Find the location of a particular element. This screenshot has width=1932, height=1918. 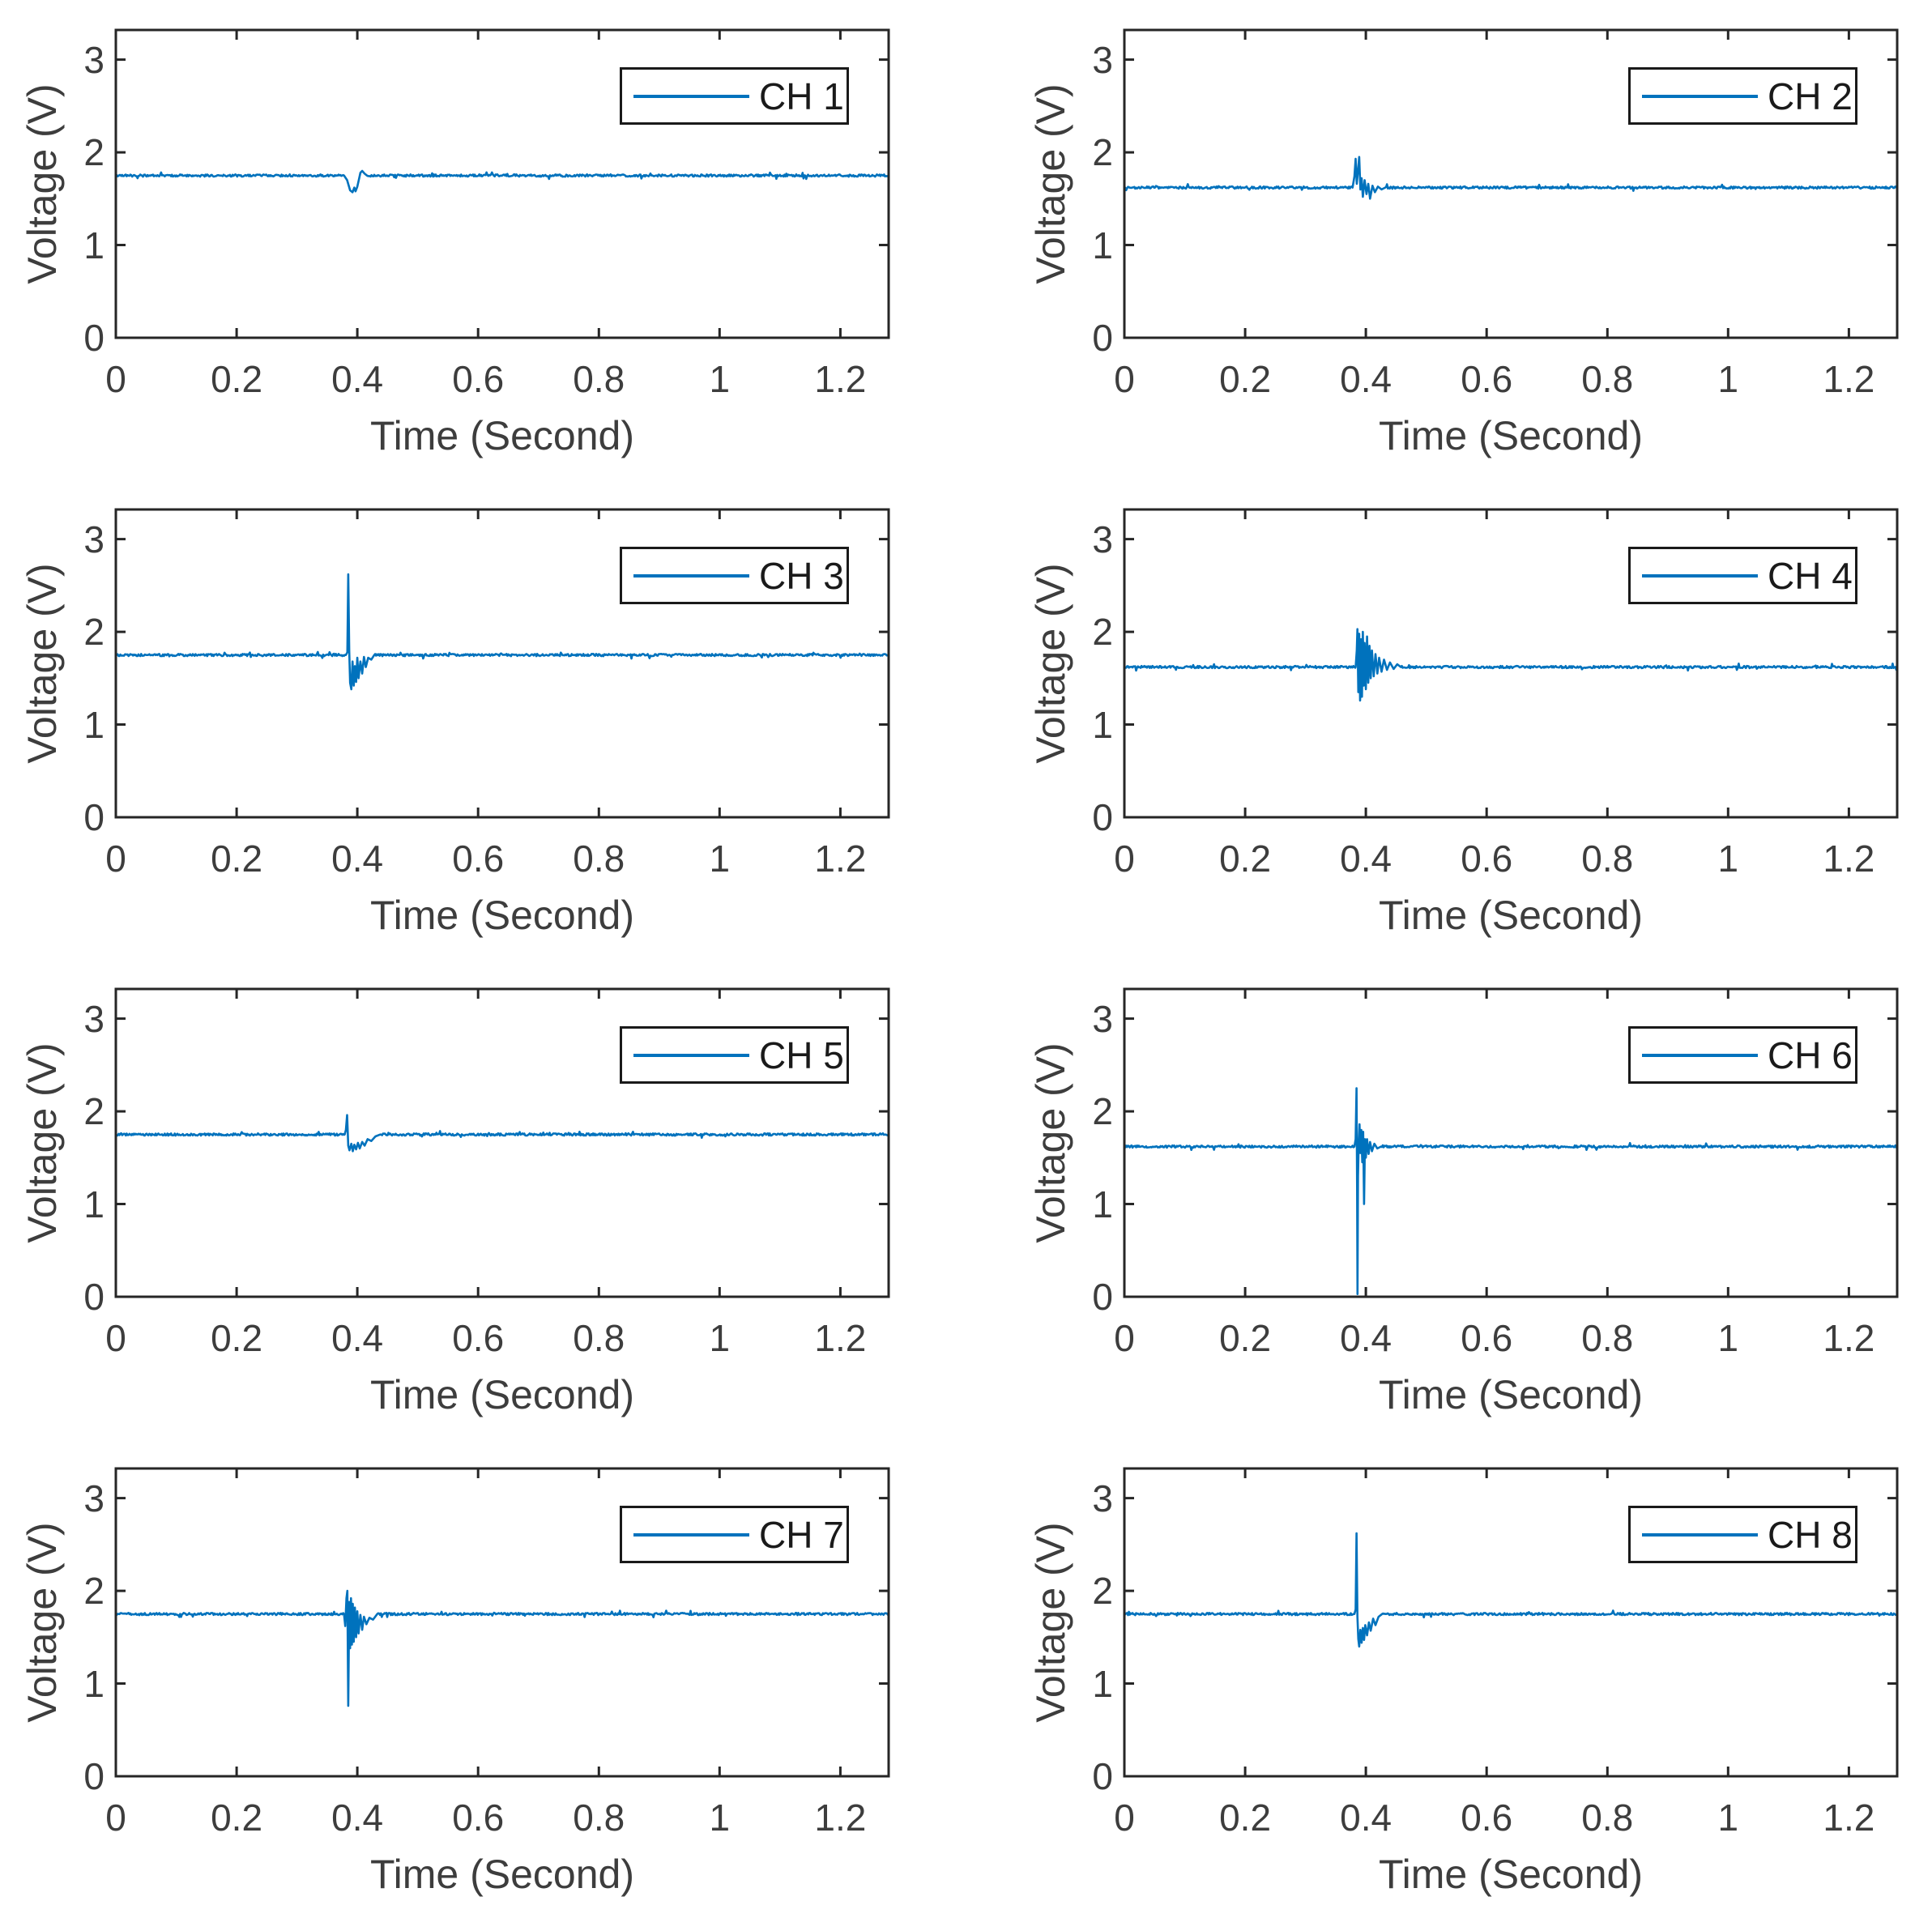

legend: CH 5 is located at coordinates (734, 1055).